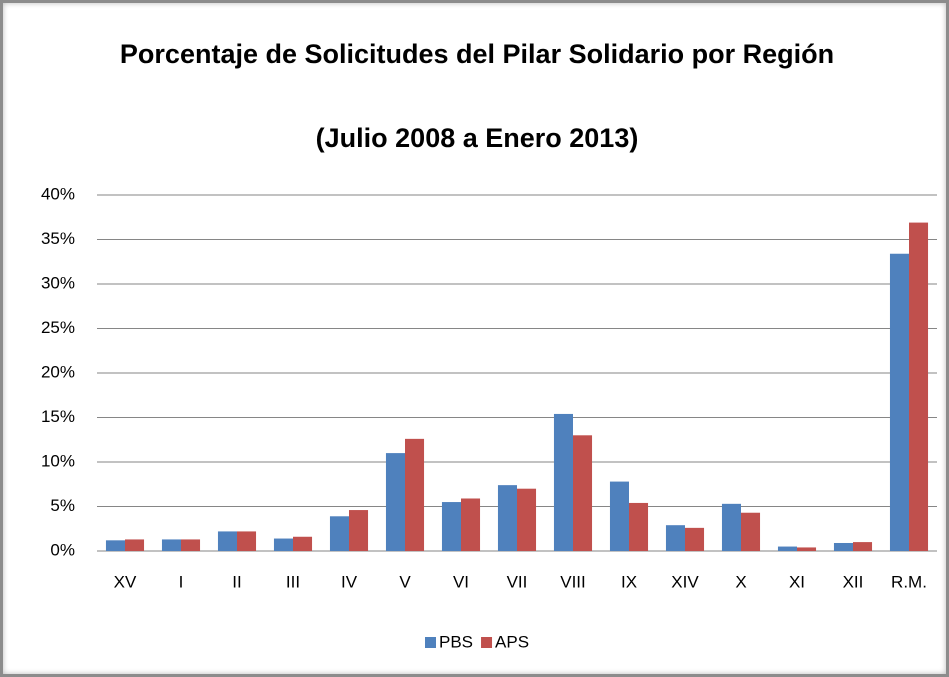 This screenshot has width=949, height=677. Describe the element at coordinates (629, 581) in the screenshot. I see `x-tick-label: IX` at that location.